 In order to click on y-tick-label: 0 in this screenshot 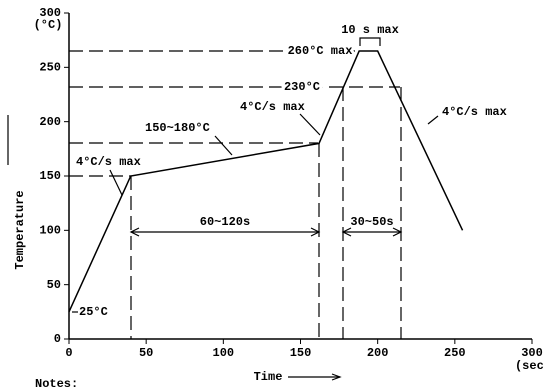, I will do `click(57, 339)`.